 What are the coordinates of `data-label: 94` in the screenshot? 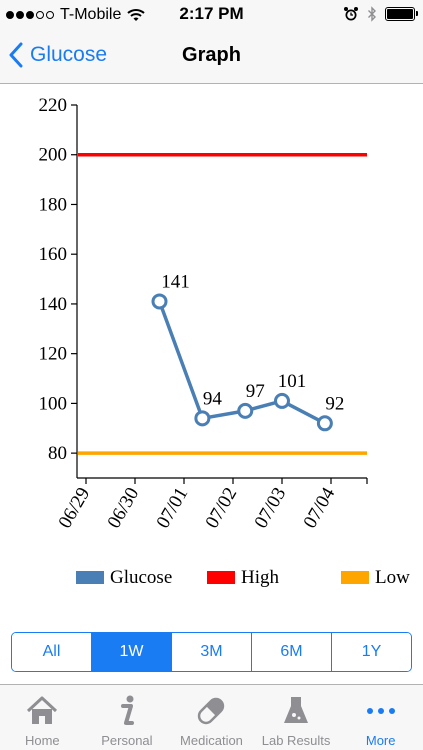 It's located at (213, 398).